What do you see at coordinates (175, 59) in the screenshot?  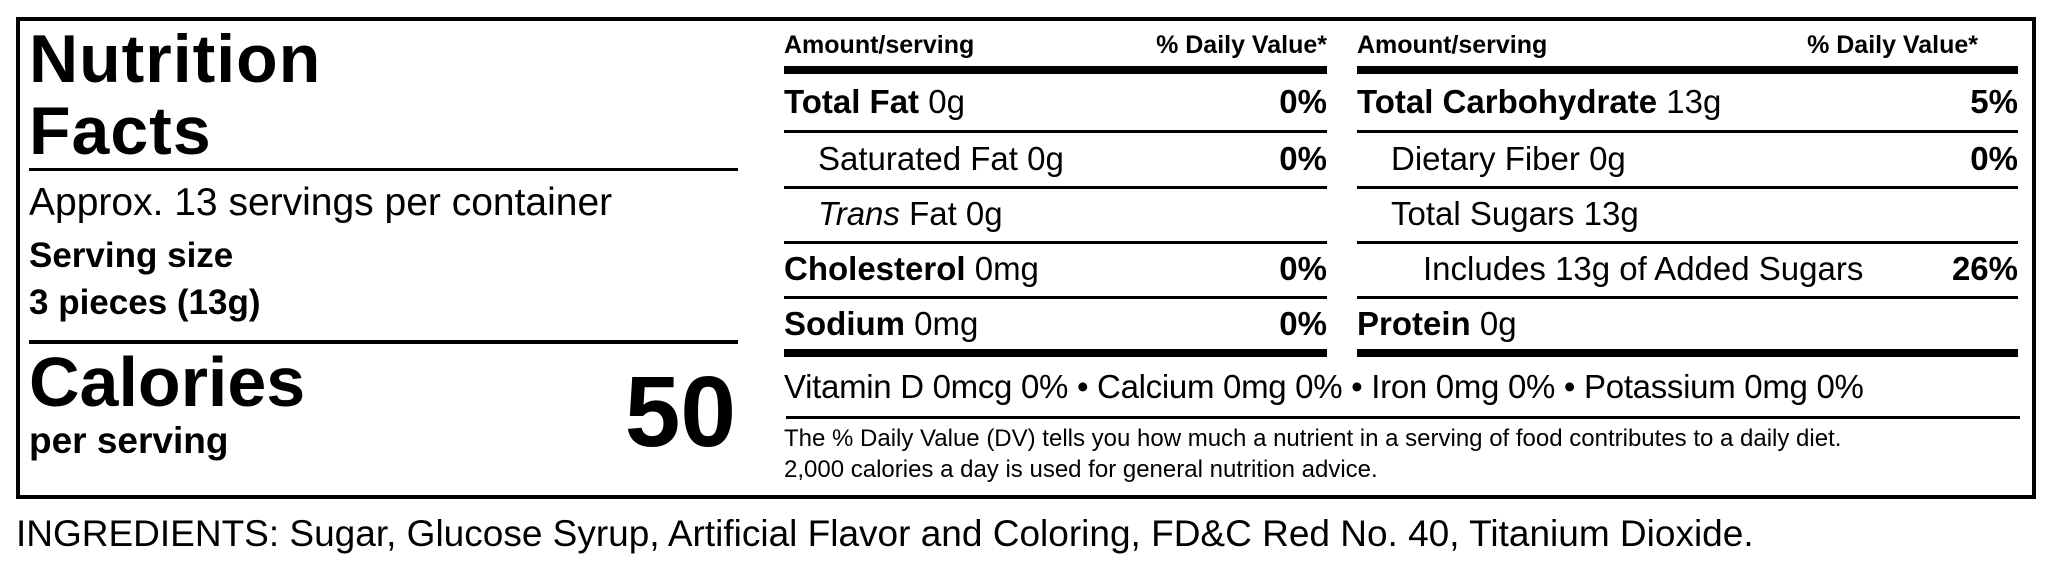 I see `title-nutrition: Nutrition` at bounding box center [175, 59].